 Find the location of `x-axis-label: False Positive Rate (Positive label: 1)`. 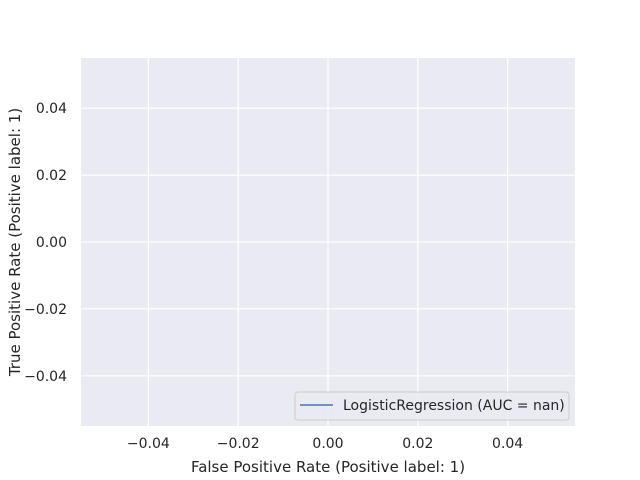

x-axis-label: False Positive Rate (Positive label: 1) is located at coordinates (328, 467).